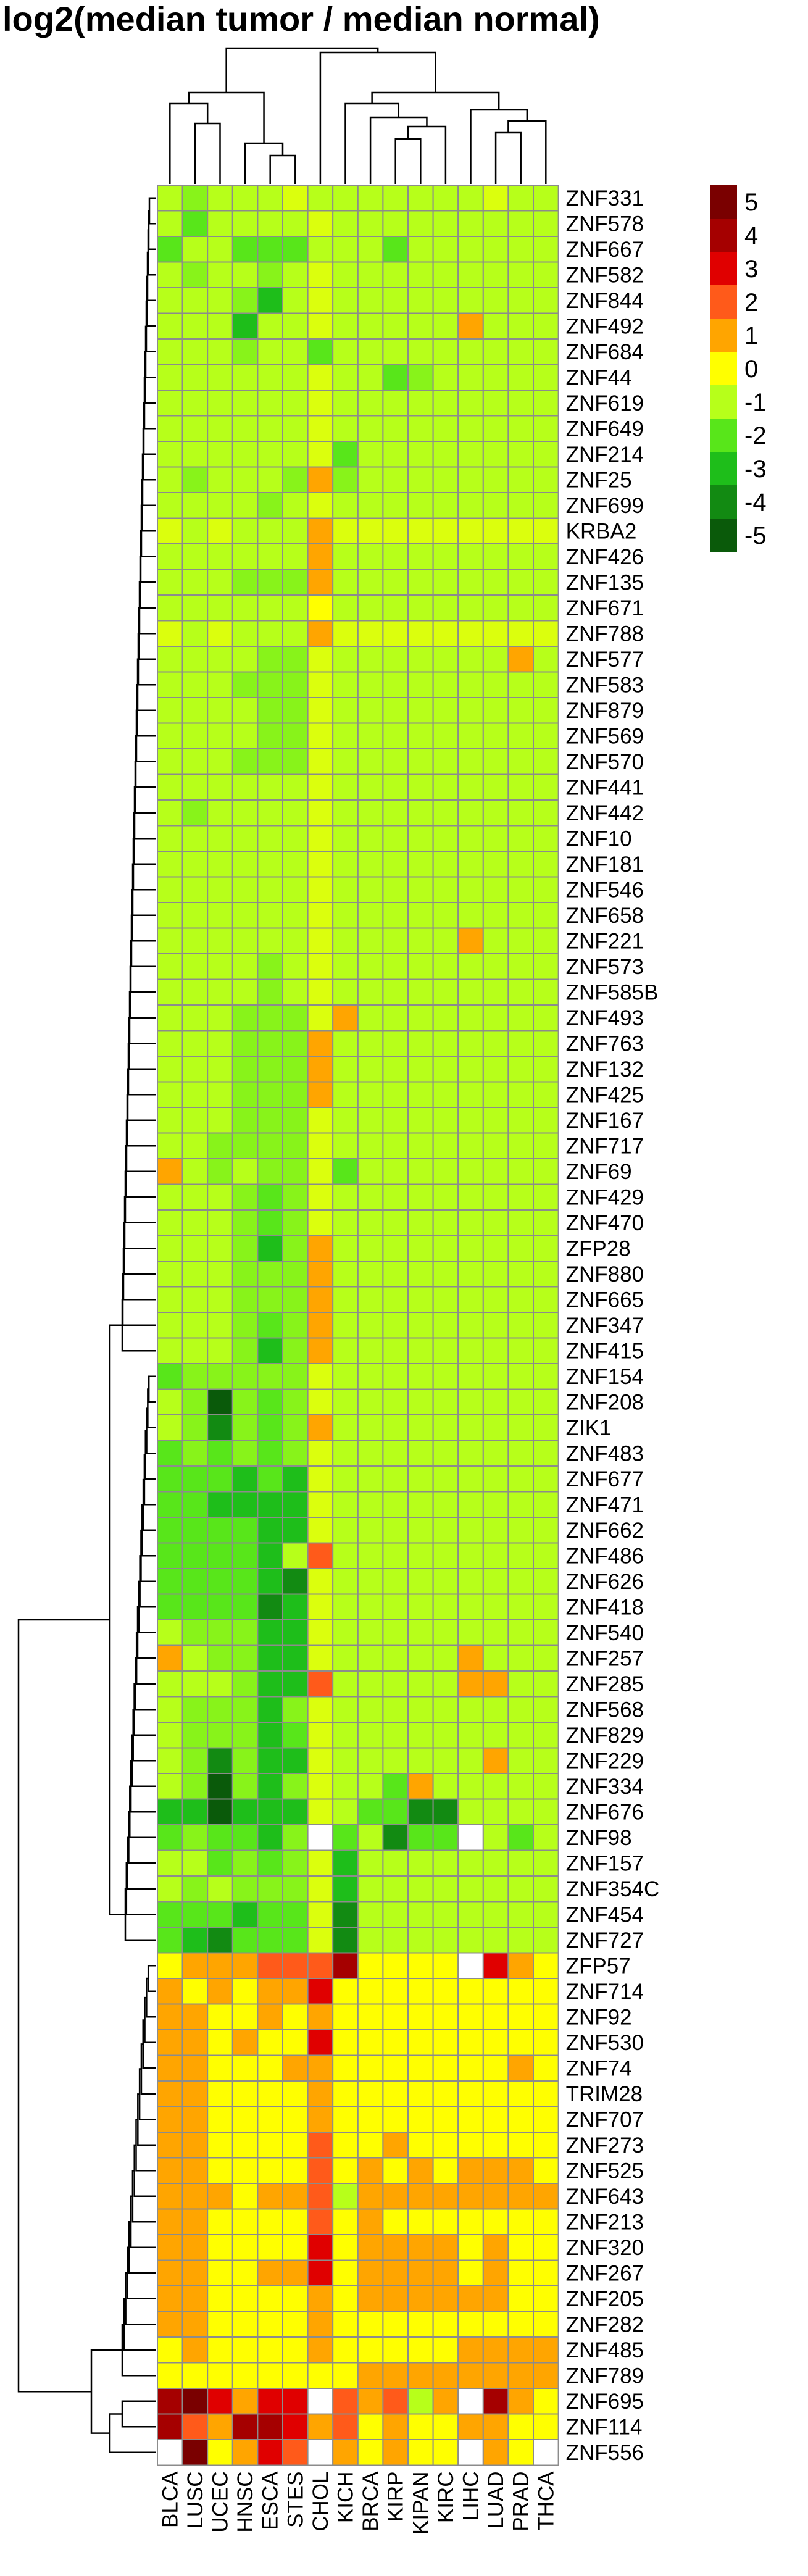  What do you see at coordinates (599, 480) in the screenshot?
I see `row-label: ZNF25` at bounding box center [599, 480].